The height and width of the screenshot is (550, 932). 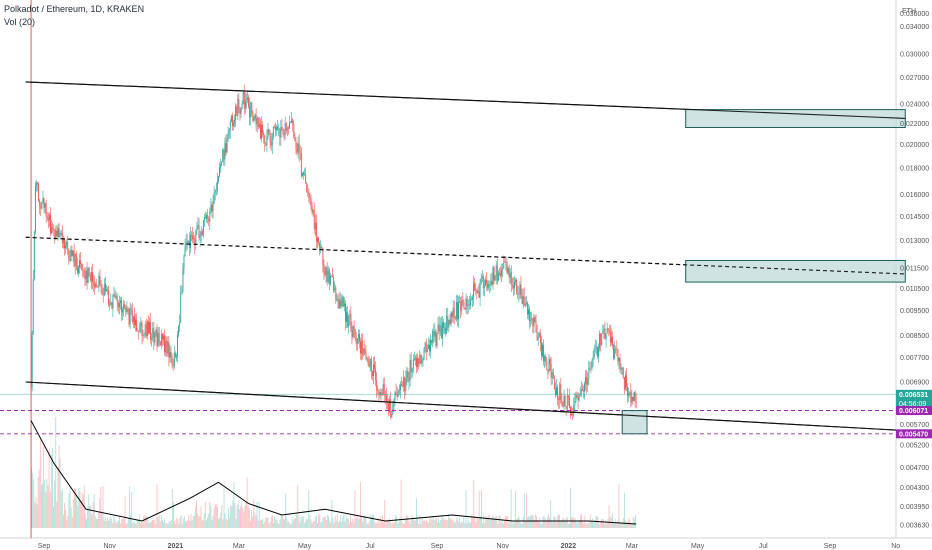 What do you see at coordinates (569, 546) in the screenshot?
I see `time-tick-label: 2022` at bounding box center [569, 546].